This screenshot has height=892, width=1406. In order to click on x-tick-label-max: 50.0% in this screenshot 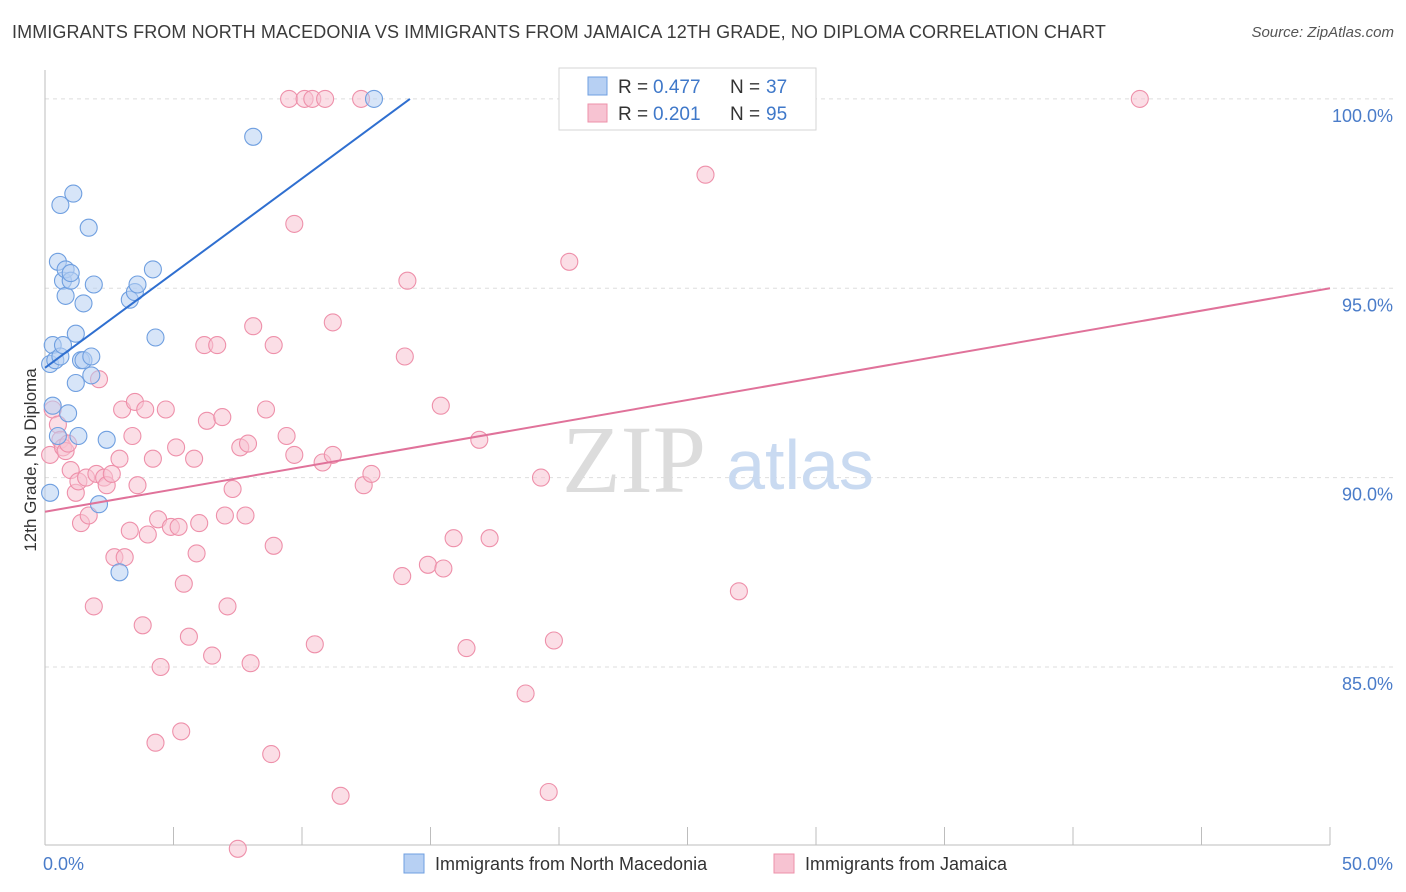, I will do `click(1367, 864)`.